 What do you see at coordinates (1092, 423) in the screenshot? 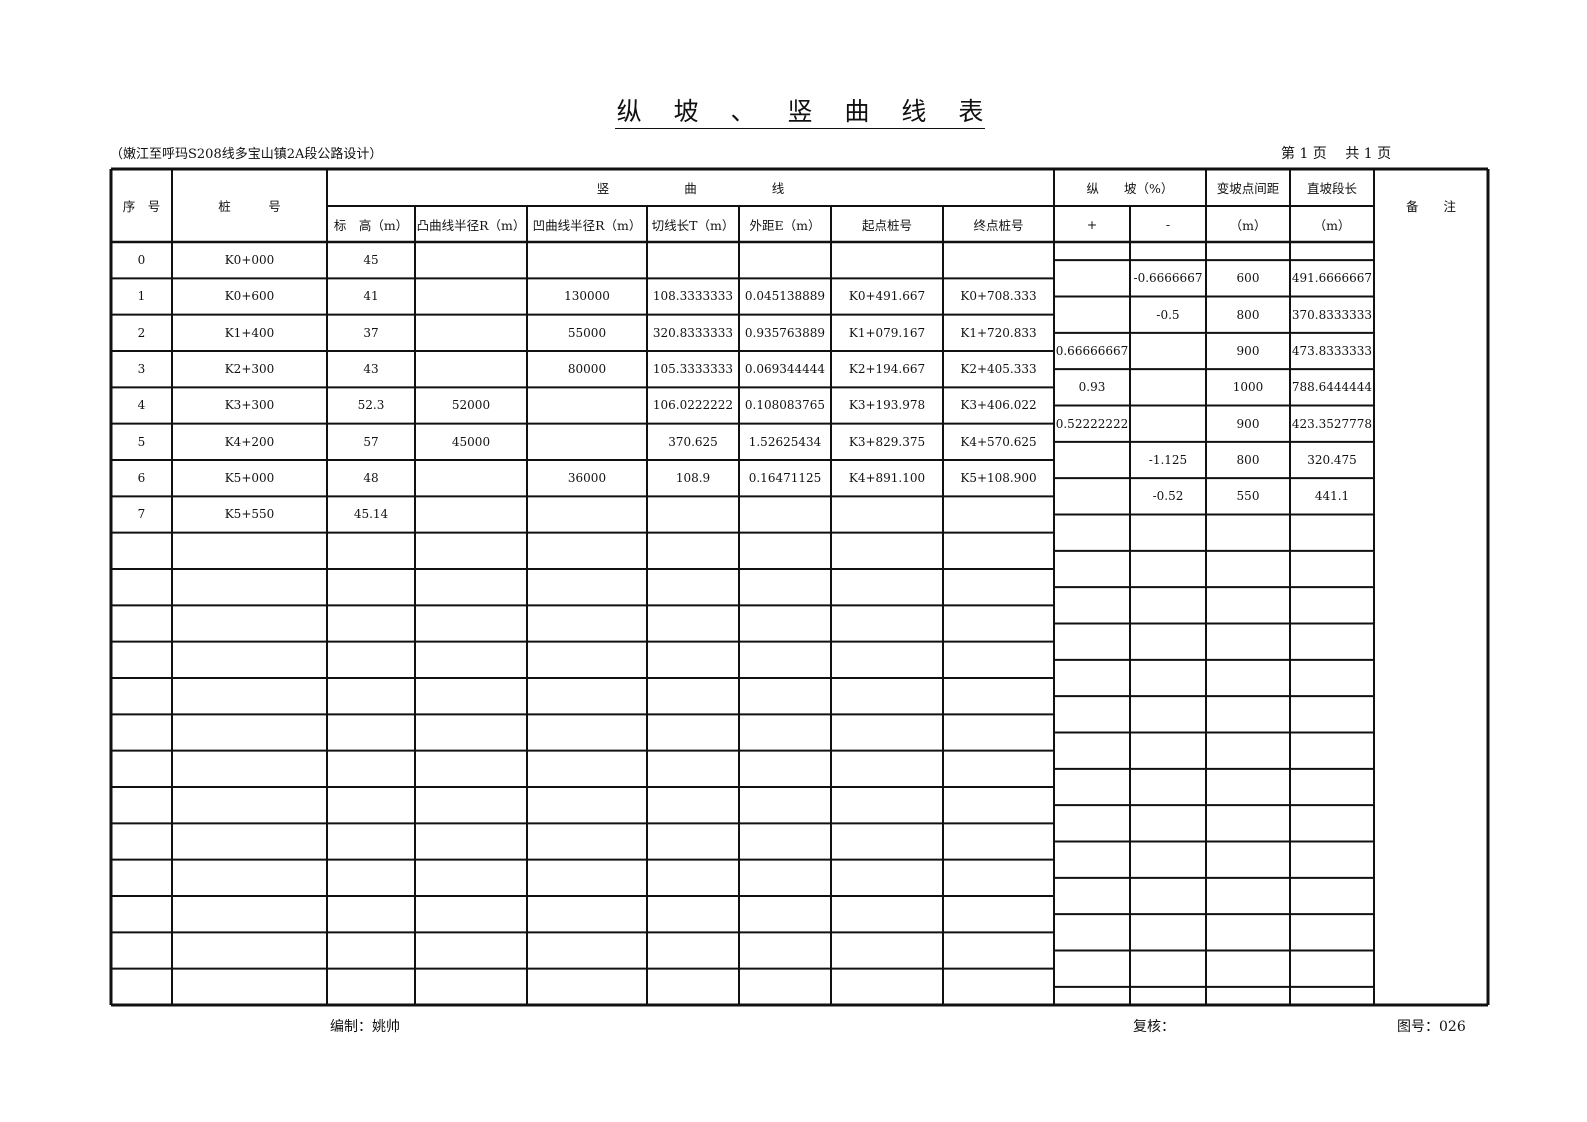
I see `grade-row-4-cell-0: 0.52222222` at bounding box center [1092, 423].